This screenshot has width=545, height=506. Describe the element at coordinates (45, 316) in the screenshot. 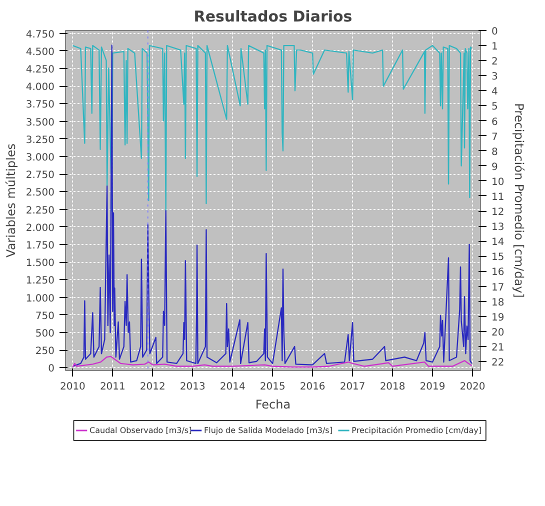

I see `y-tick-label: 750` at that location.